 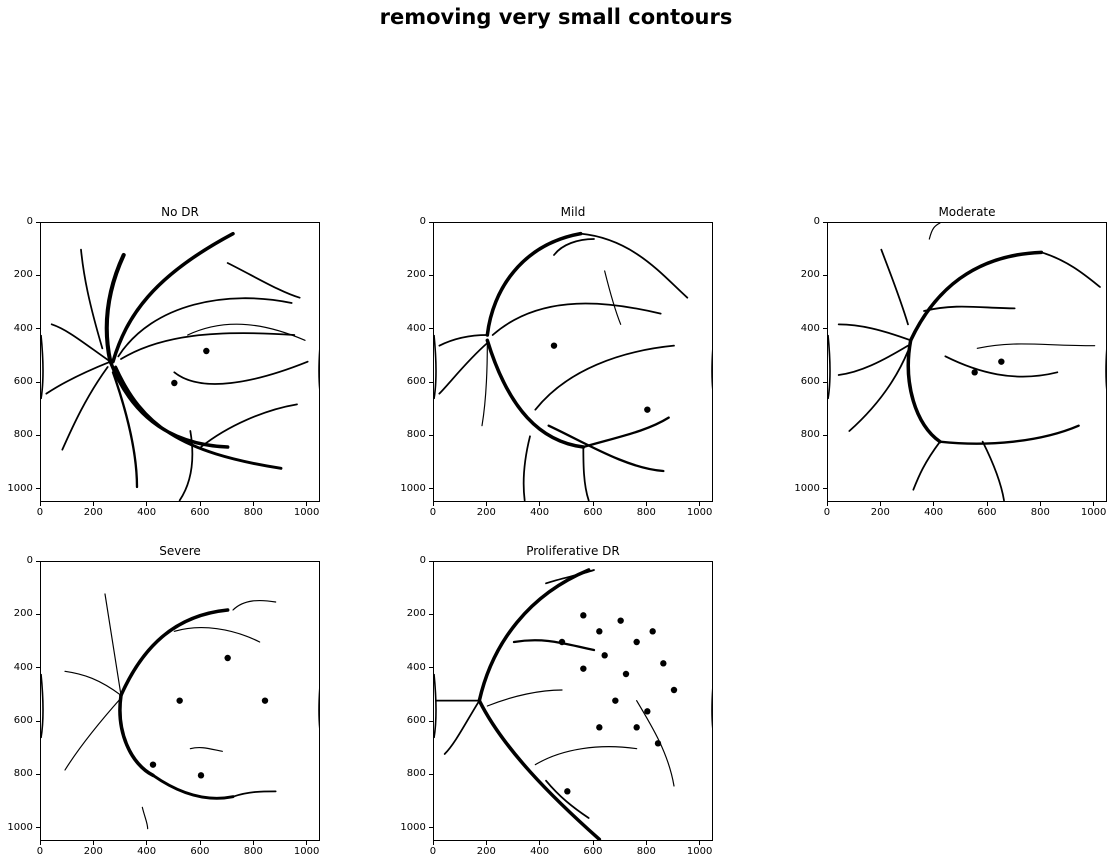 I want to click on vessel-mask-moderate, so click(x=967, y=362).